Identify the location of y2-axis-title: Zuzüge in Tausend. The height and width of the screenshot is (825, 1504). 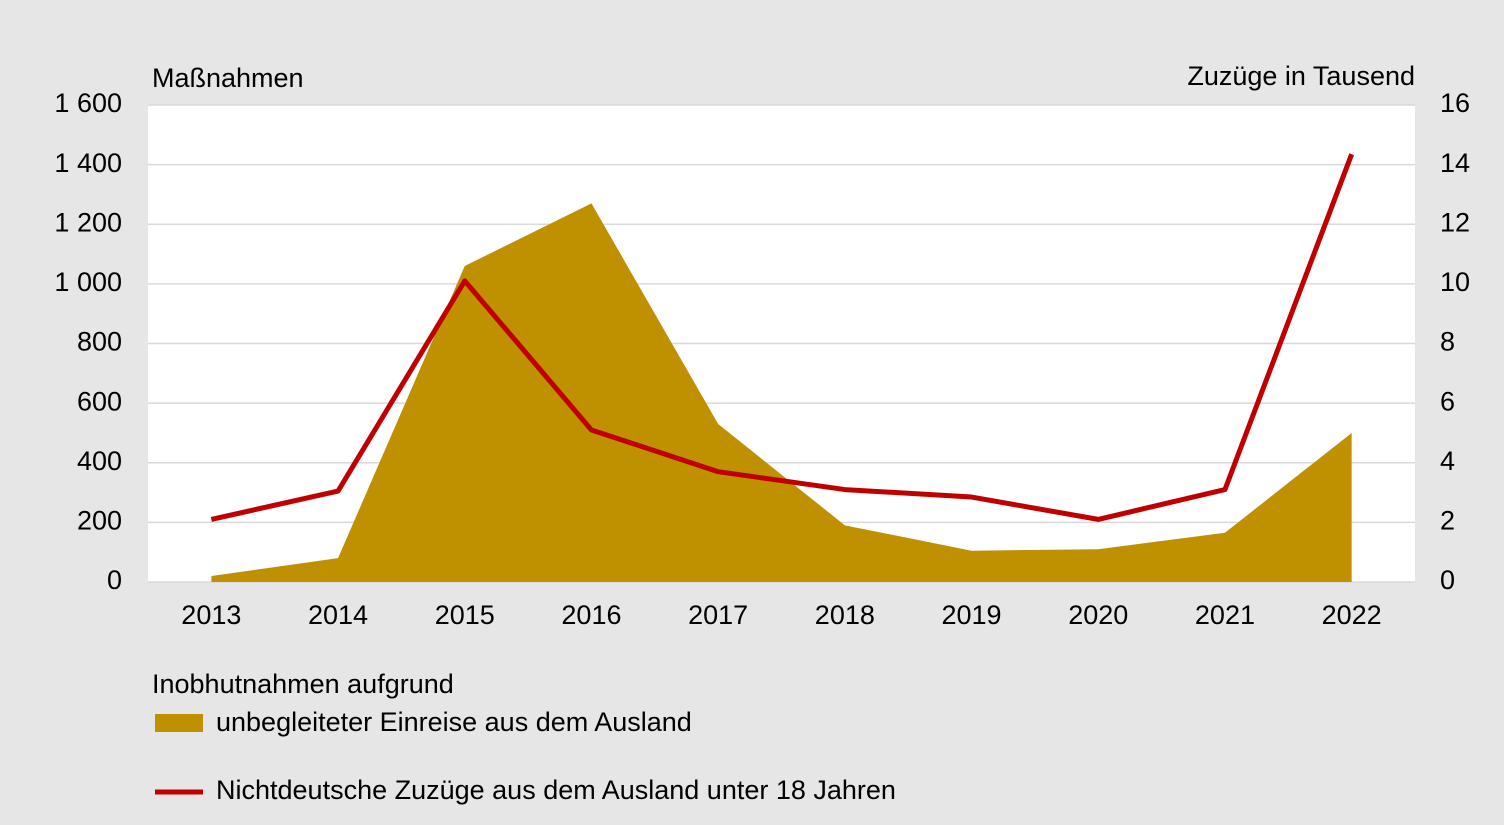
(1301, 76).